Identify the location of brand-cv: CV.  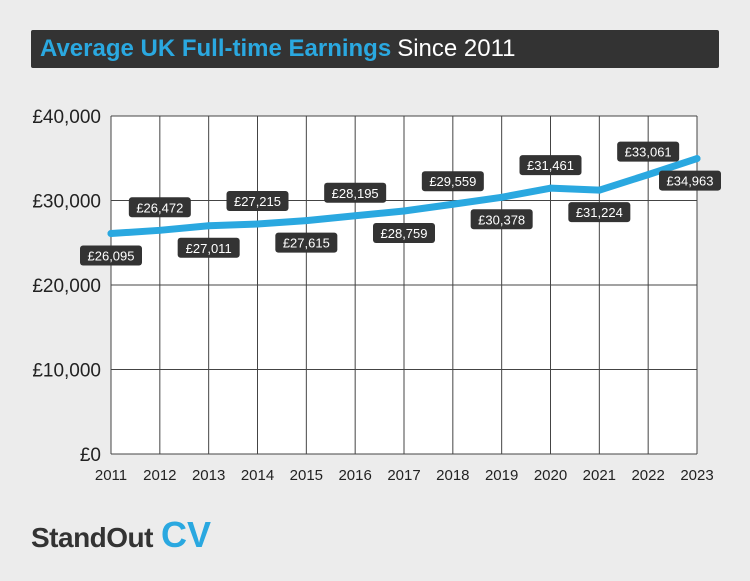
(186, 534).